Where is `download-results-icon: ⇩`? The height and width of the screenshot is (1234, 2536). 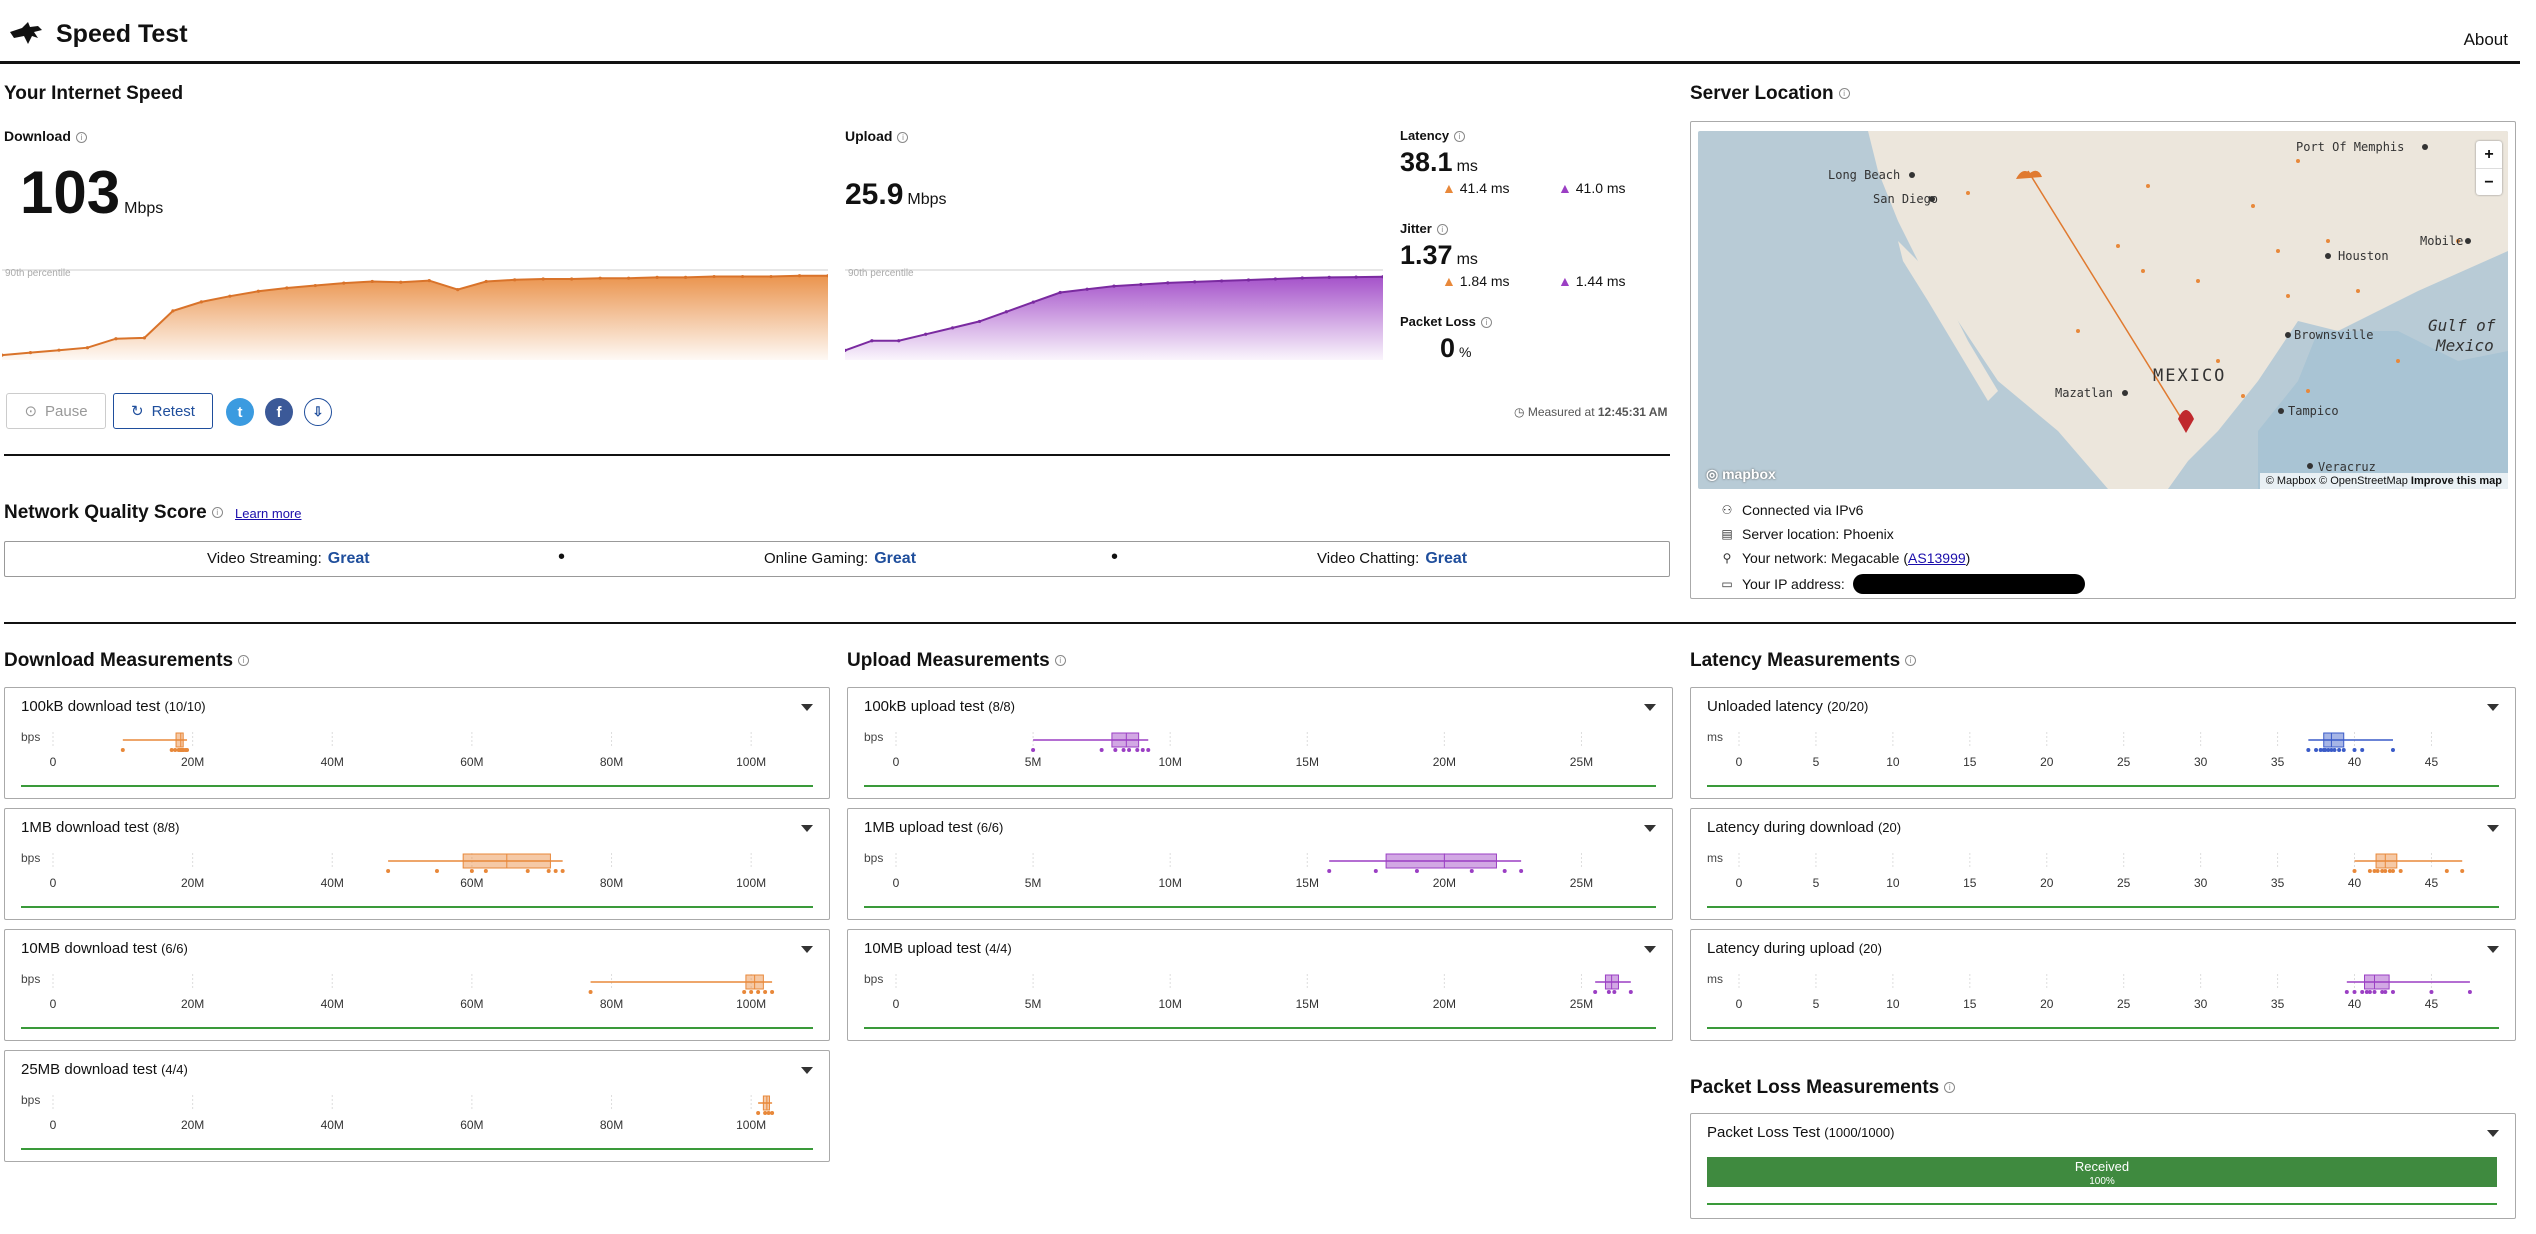
download-results-icon: ⇩ is located at coordinates (318, 412).